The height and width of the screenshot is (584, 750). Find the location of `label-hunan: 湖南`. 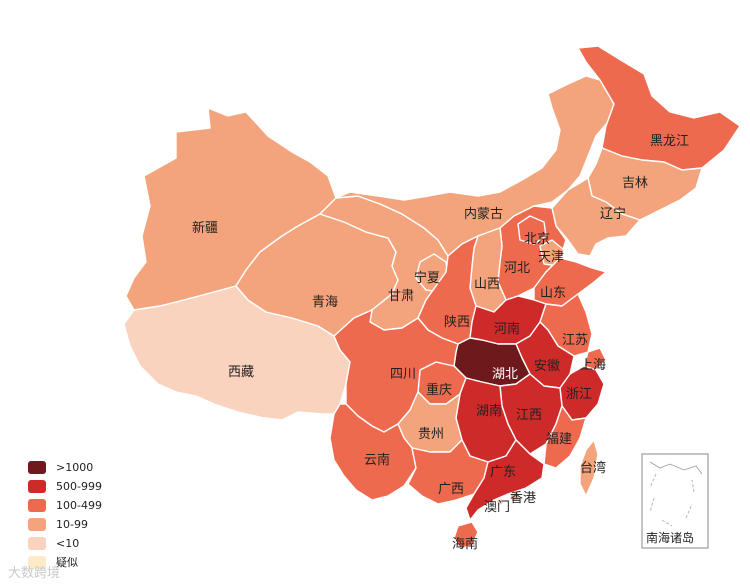

label-hunan: 湖南 is located at coordinates (489, 411).